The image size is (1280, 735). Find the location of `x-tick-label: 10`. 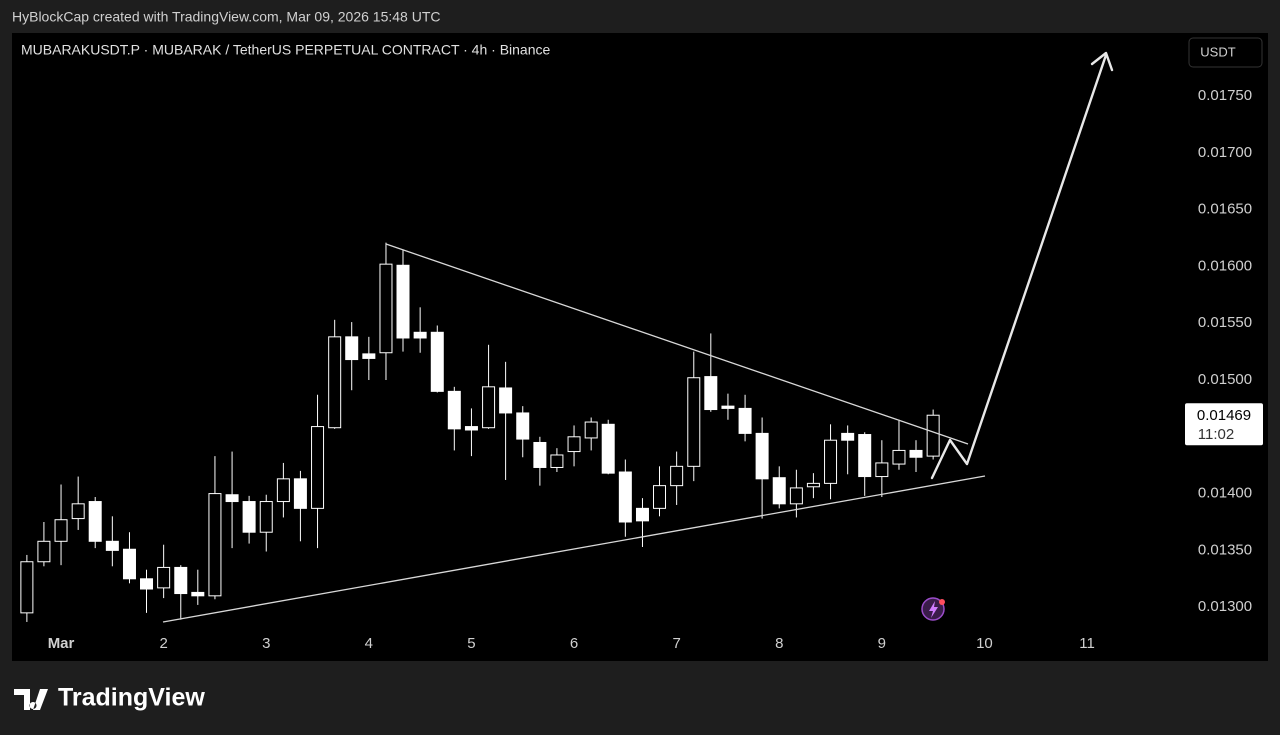

x-tick-label: 10 is located at coordinates (984, 643).